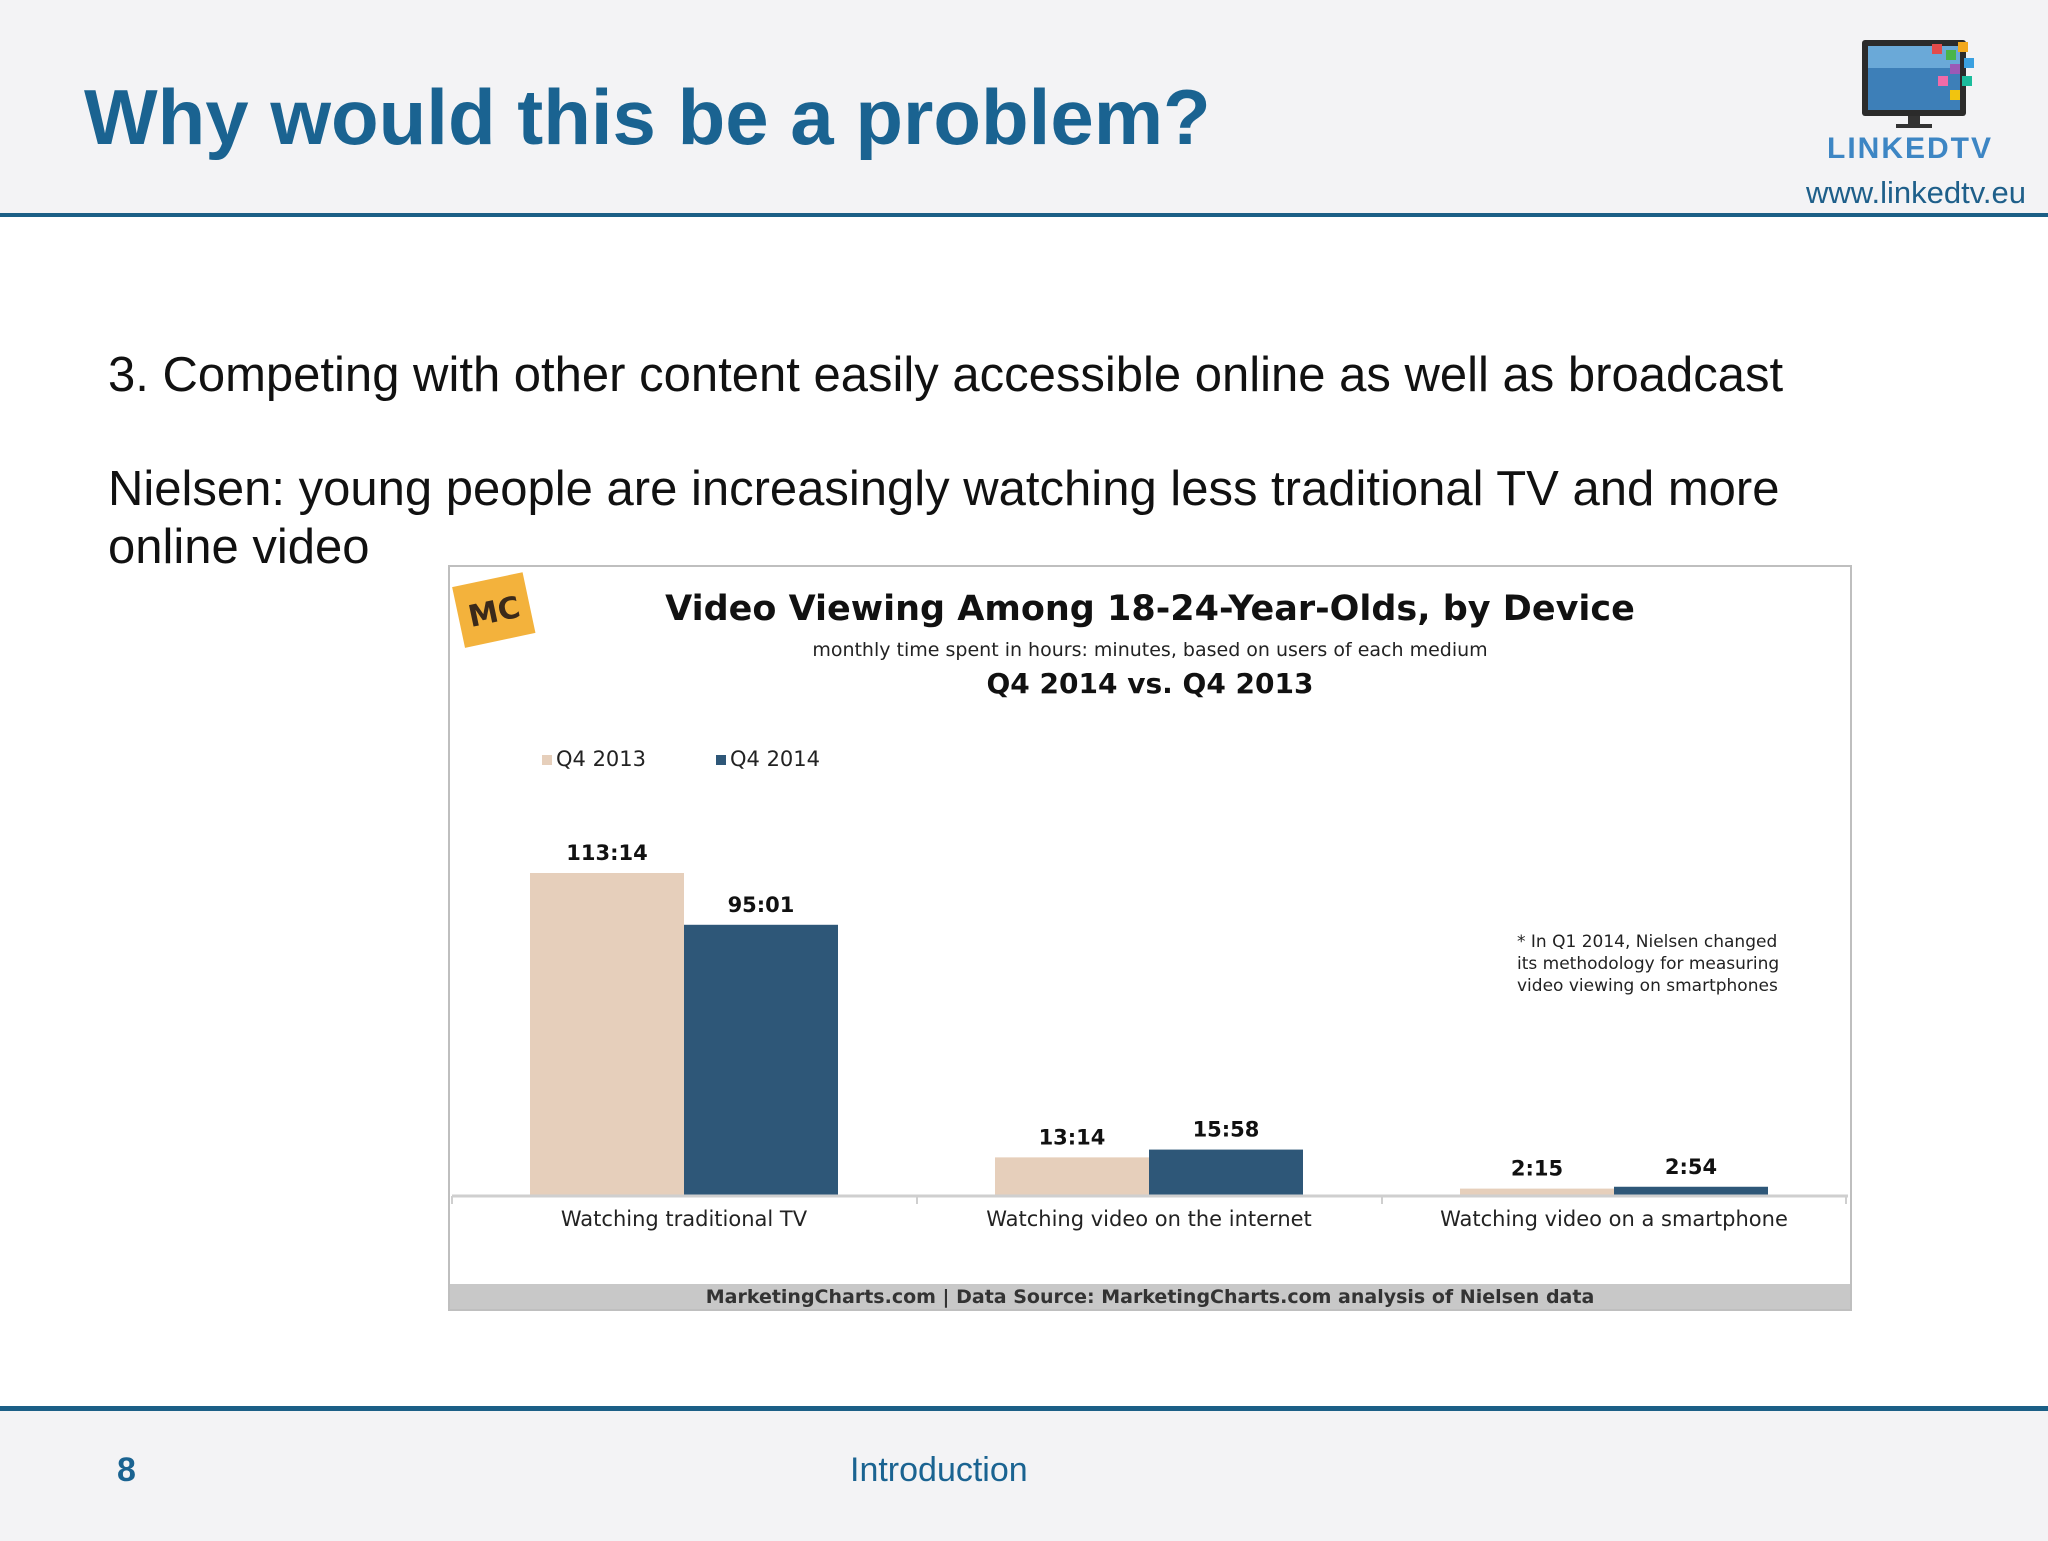 This screenshot has width=2048, height=1541. What do you see at coordinates (1537, 1169) in the screenshot?
I see `data-label-2-0: 2:15` at bounding box center [1537, 1169].